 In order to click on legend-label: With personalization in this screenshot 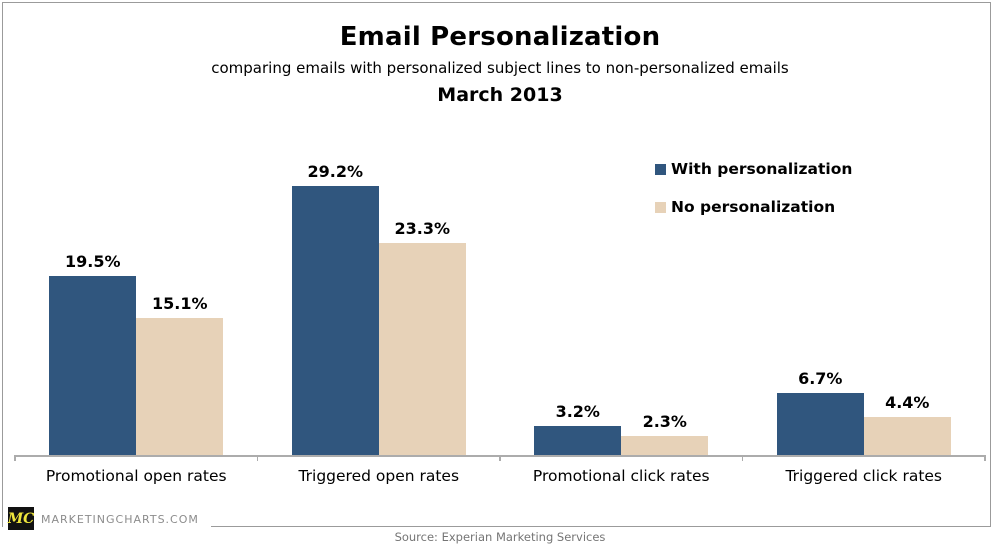, I will do `click(762, 169)`.